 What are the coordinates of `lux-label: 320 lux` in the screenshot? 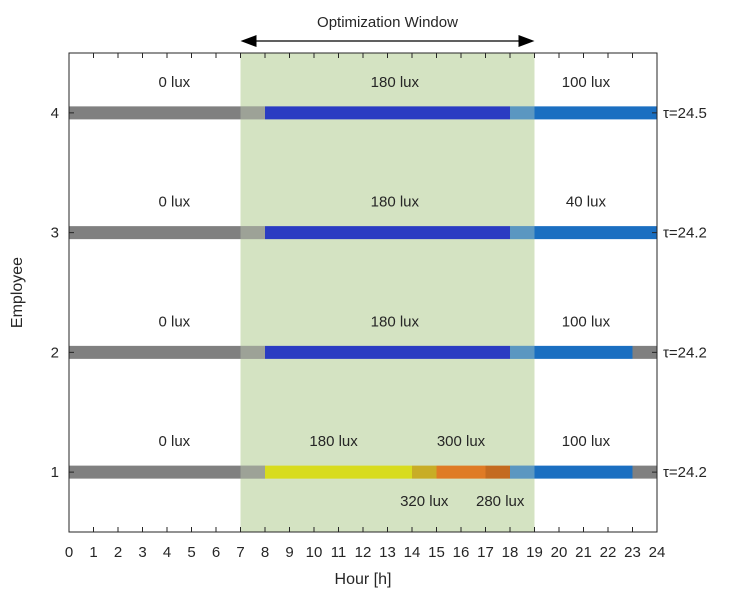 It's located at (424, 501).